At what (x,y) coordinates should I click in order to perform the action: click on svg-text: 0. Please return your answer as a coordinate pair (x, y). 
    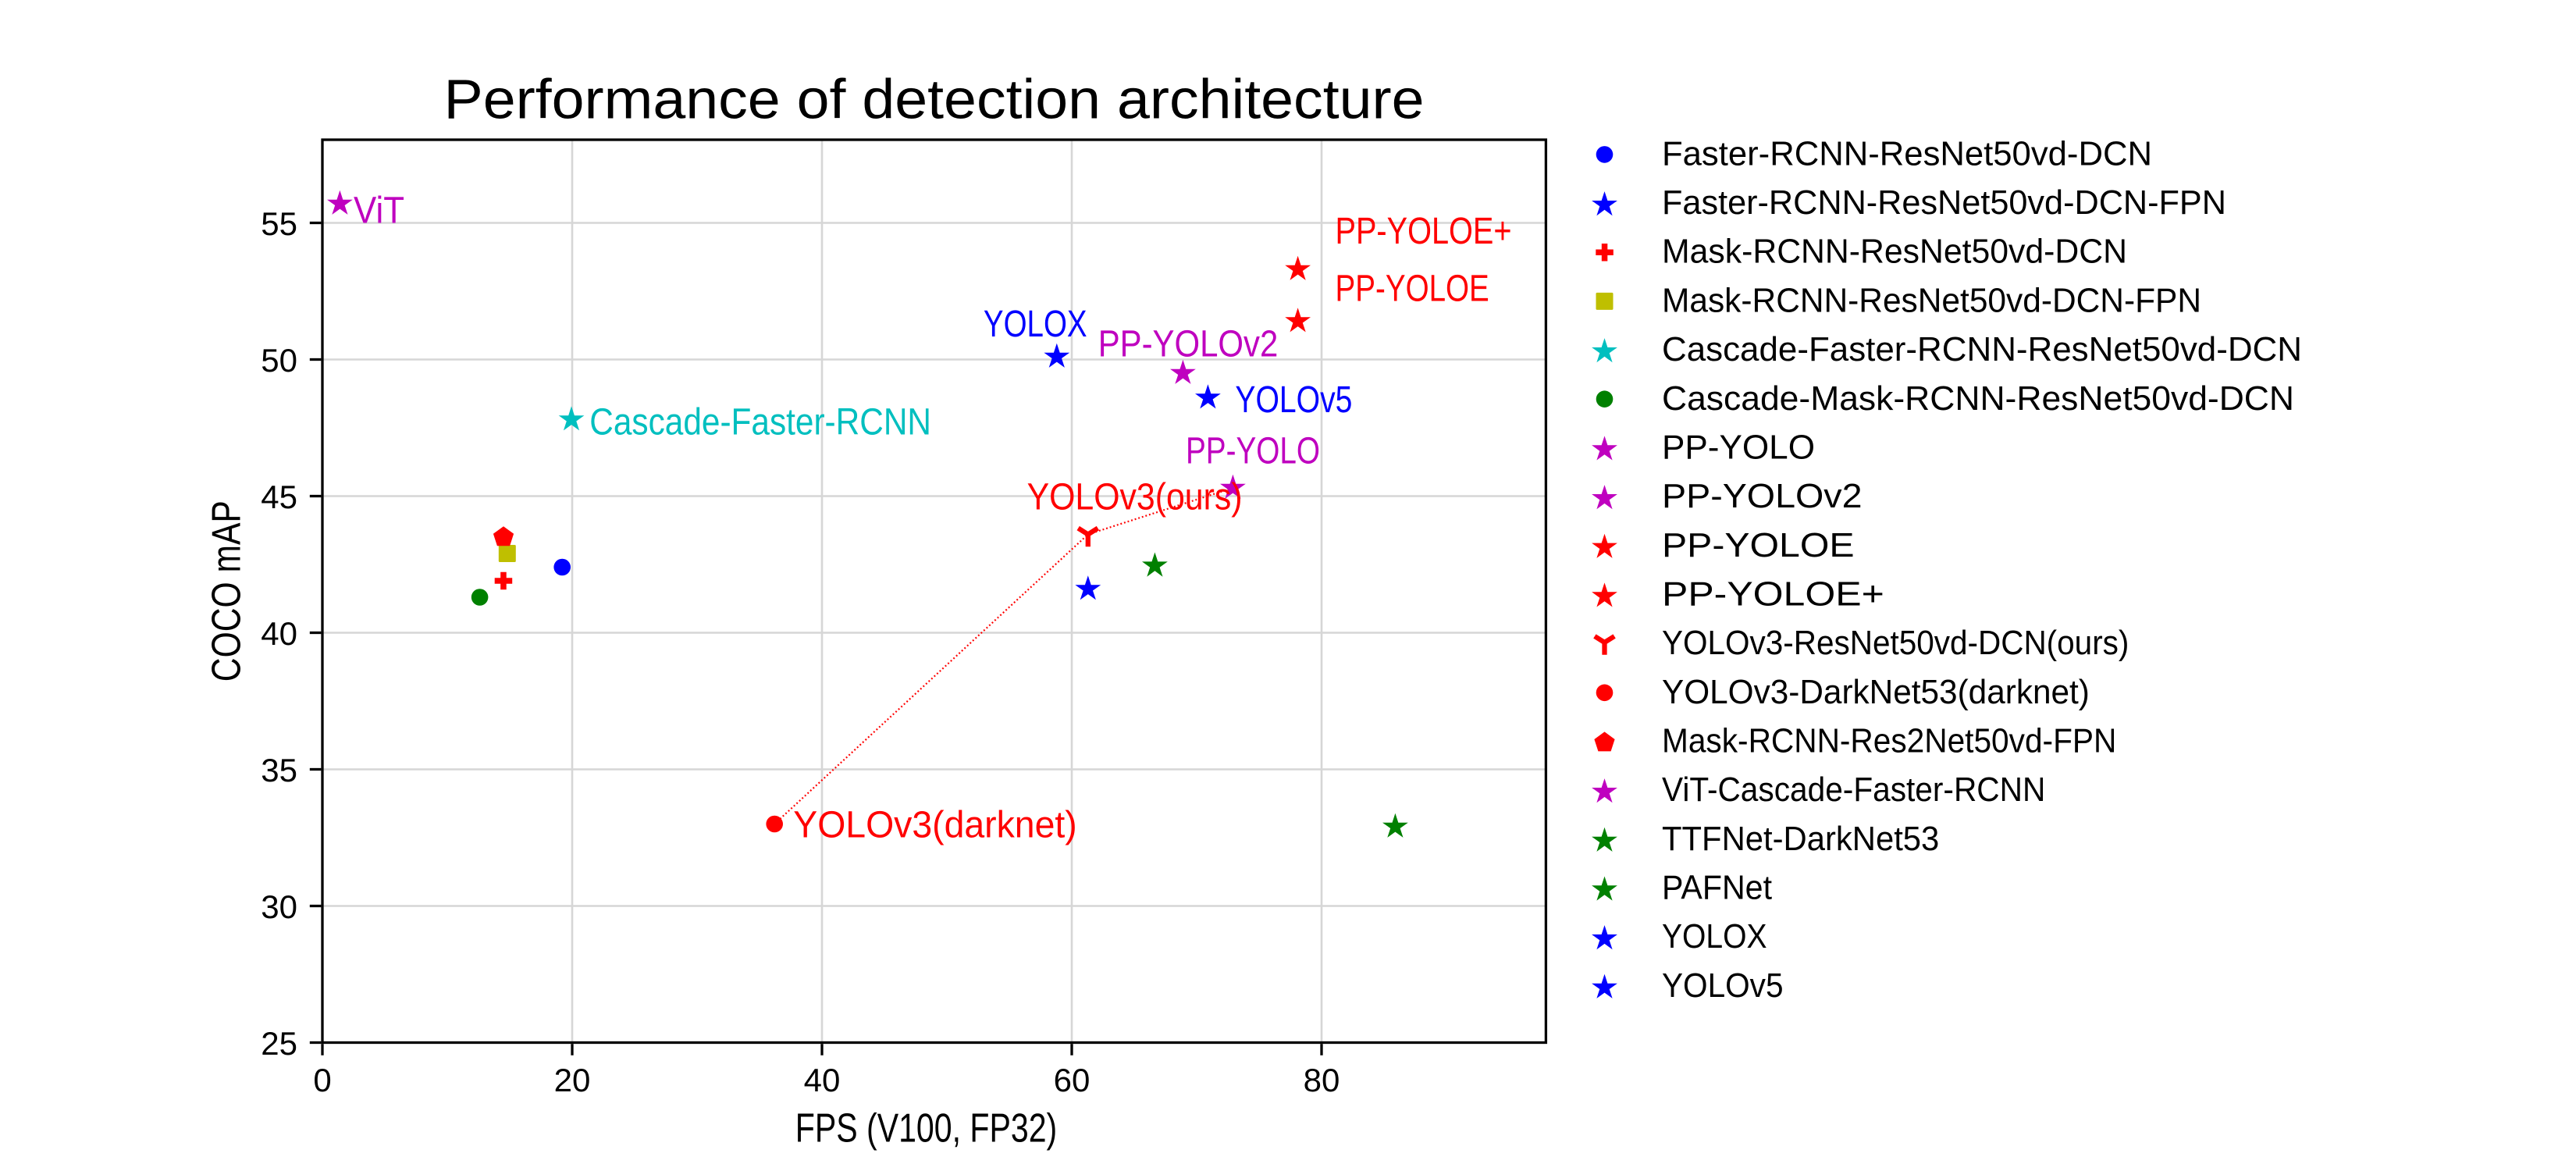
    Looking at the image, I should click on (322, 1080).